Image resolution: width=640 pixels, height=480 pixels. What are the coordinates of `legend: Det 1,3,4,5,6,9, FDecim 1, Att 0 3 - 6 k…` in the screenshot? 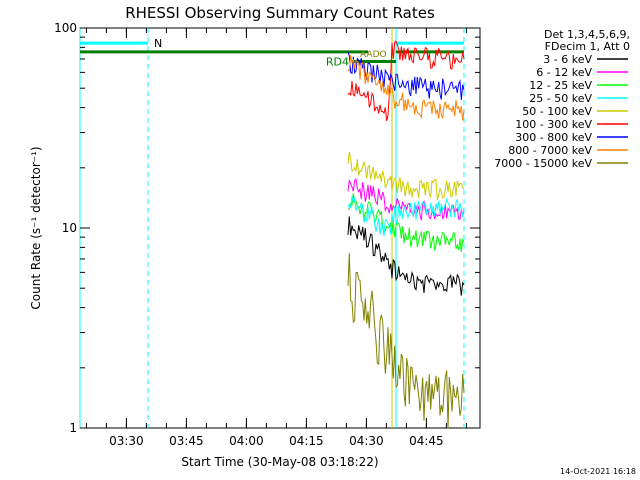 It's located at (562, 99).